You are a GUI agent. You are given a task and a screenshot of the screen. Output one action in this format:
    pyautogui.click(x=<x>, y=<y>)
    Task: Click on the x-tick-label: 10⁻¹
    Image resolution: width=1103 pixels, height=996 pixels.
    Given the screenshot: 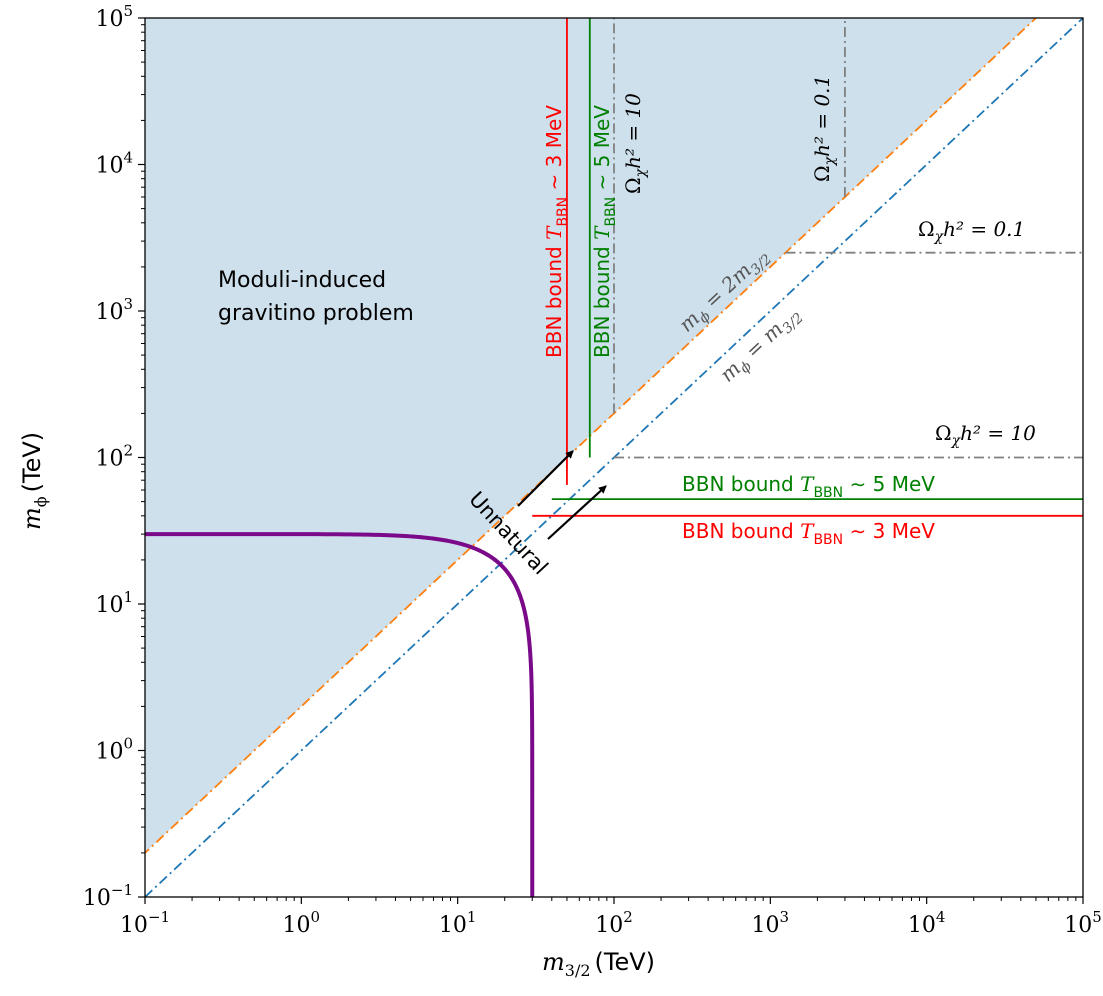 What is the action you would take?
    pyautogui.click(x=145, y=923)
    